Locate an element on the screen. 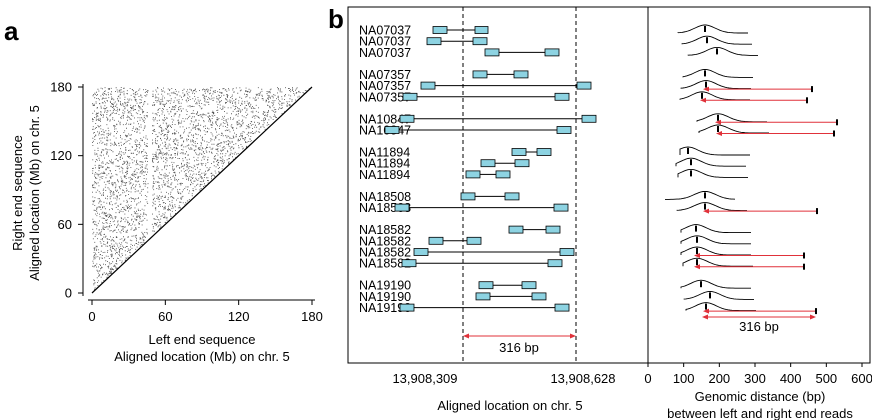  y-tick-label: 60 is located at coordinates (65, 224).